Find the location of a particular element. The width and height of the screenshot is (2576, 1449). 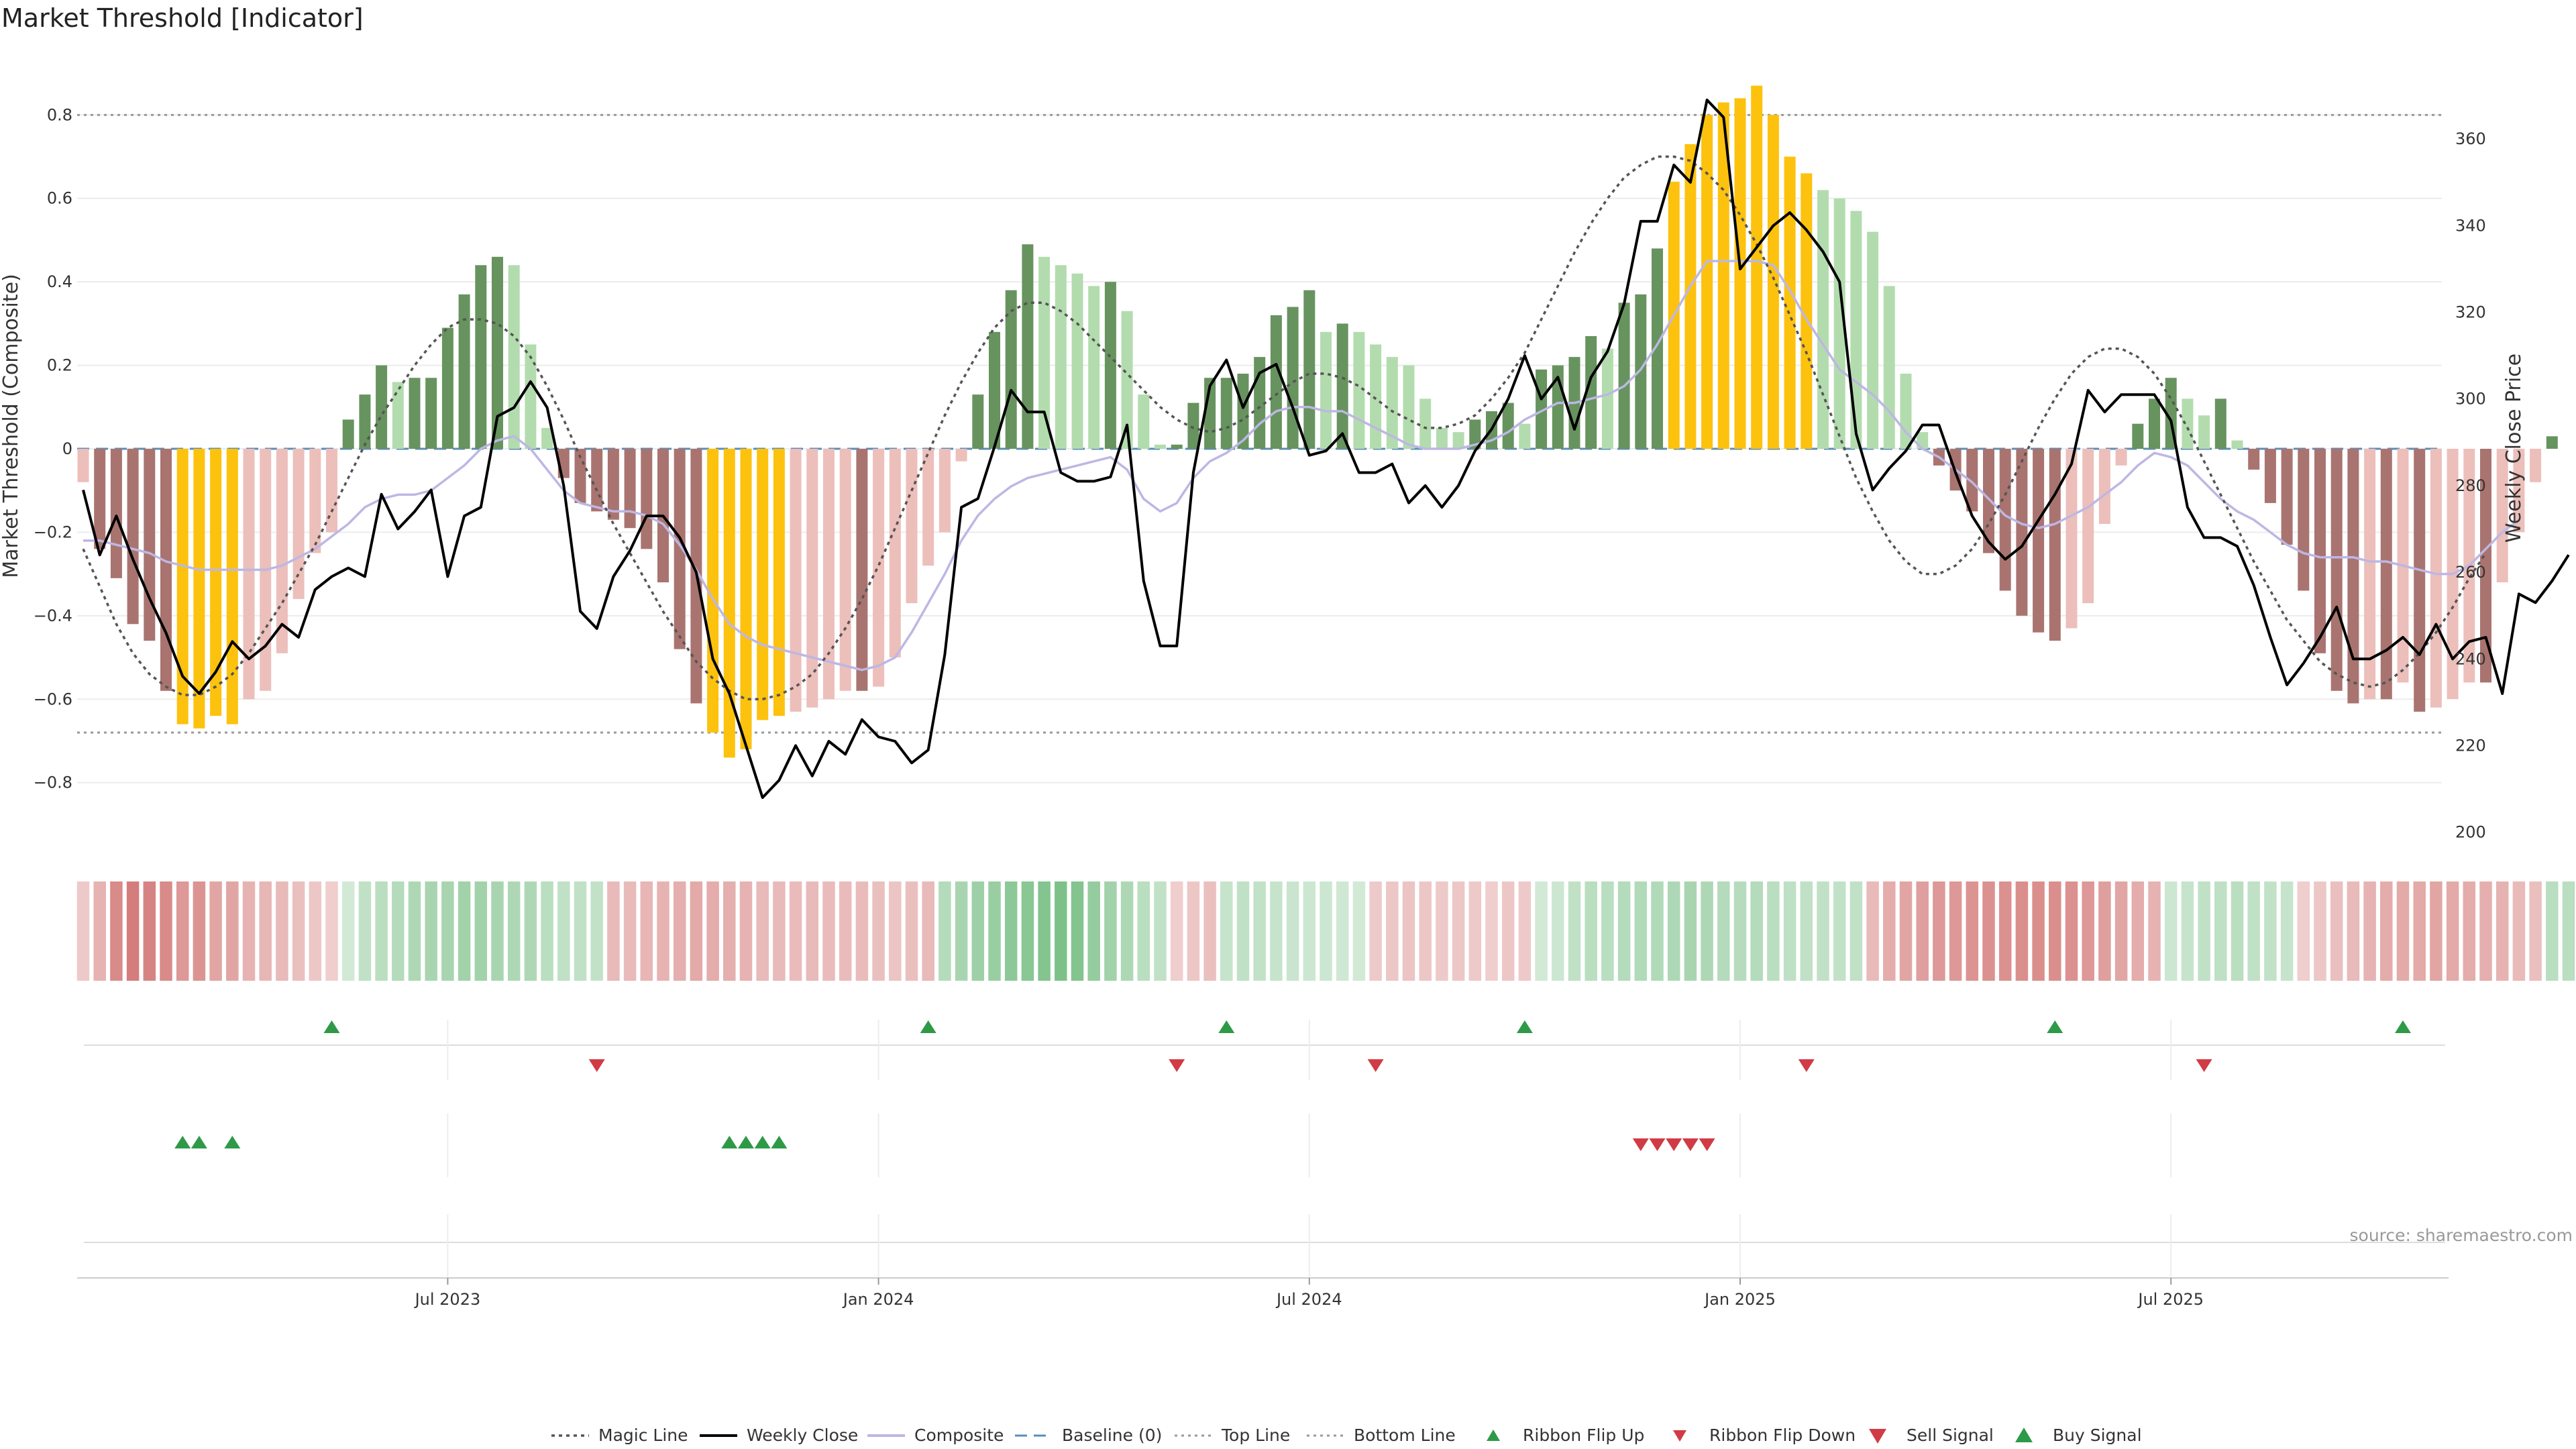

legend-swatch-flip-up is located at coordinates (1493, 1435).